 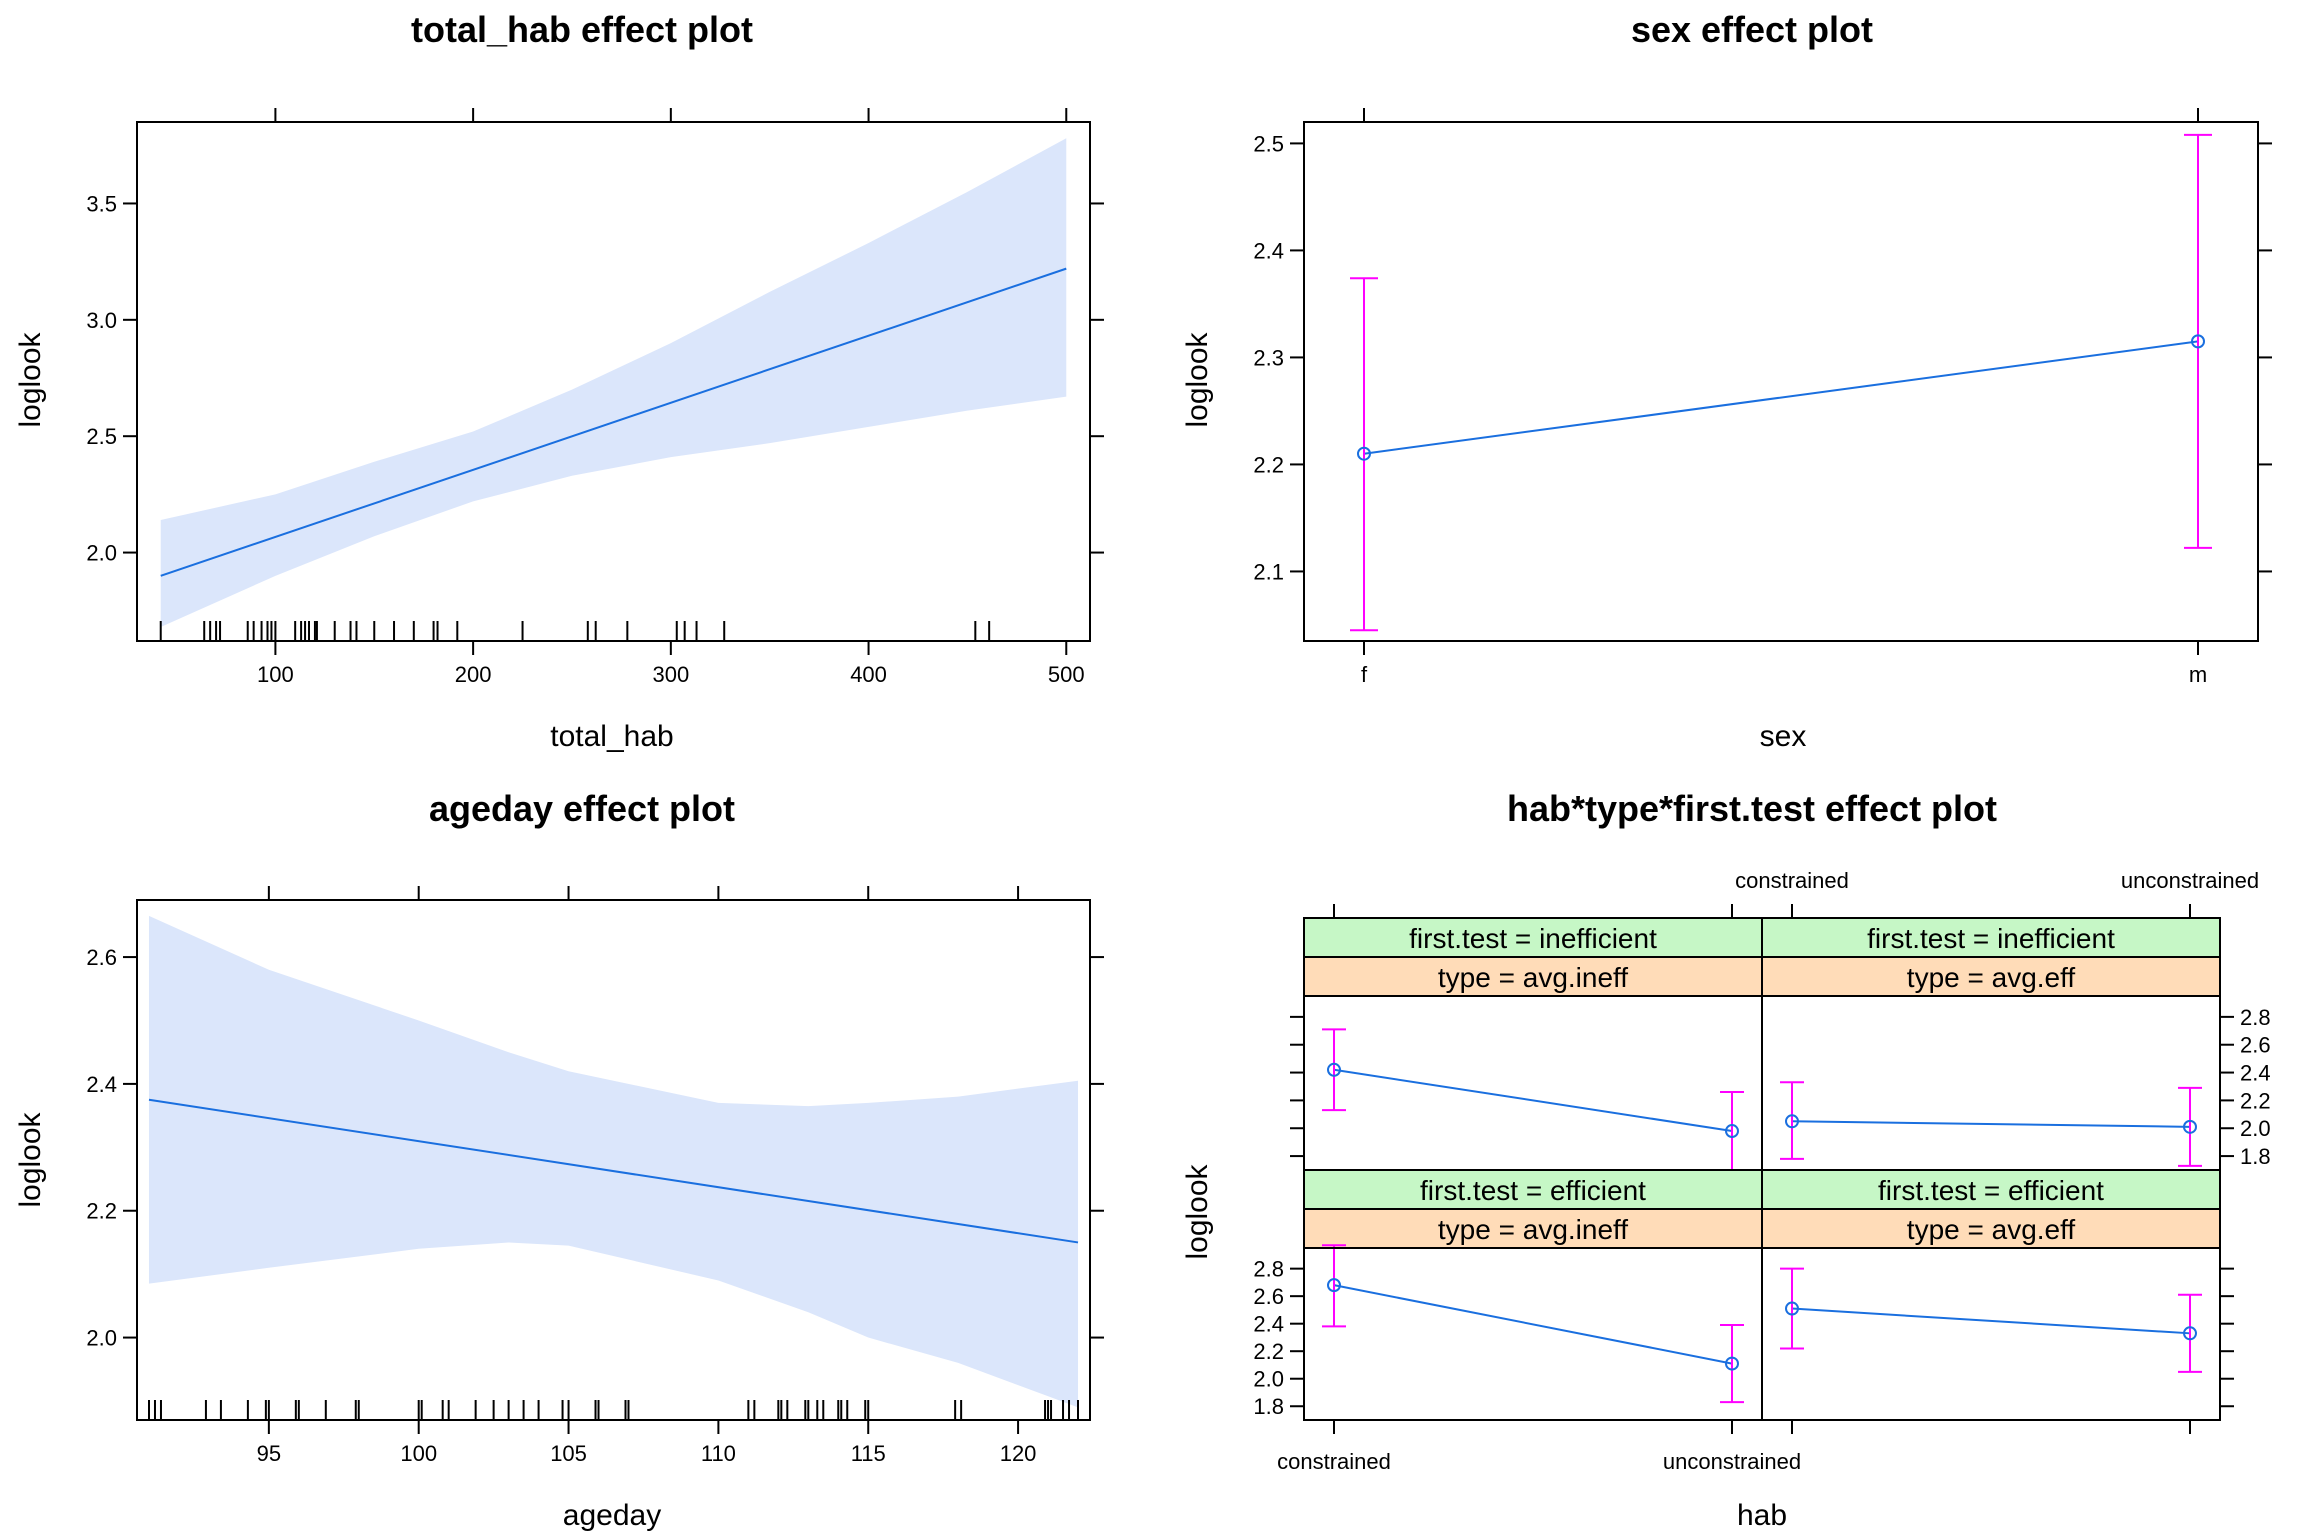 I want to click on hab-ytick-label-left: 2.0, so click(x=1268, y=1379).